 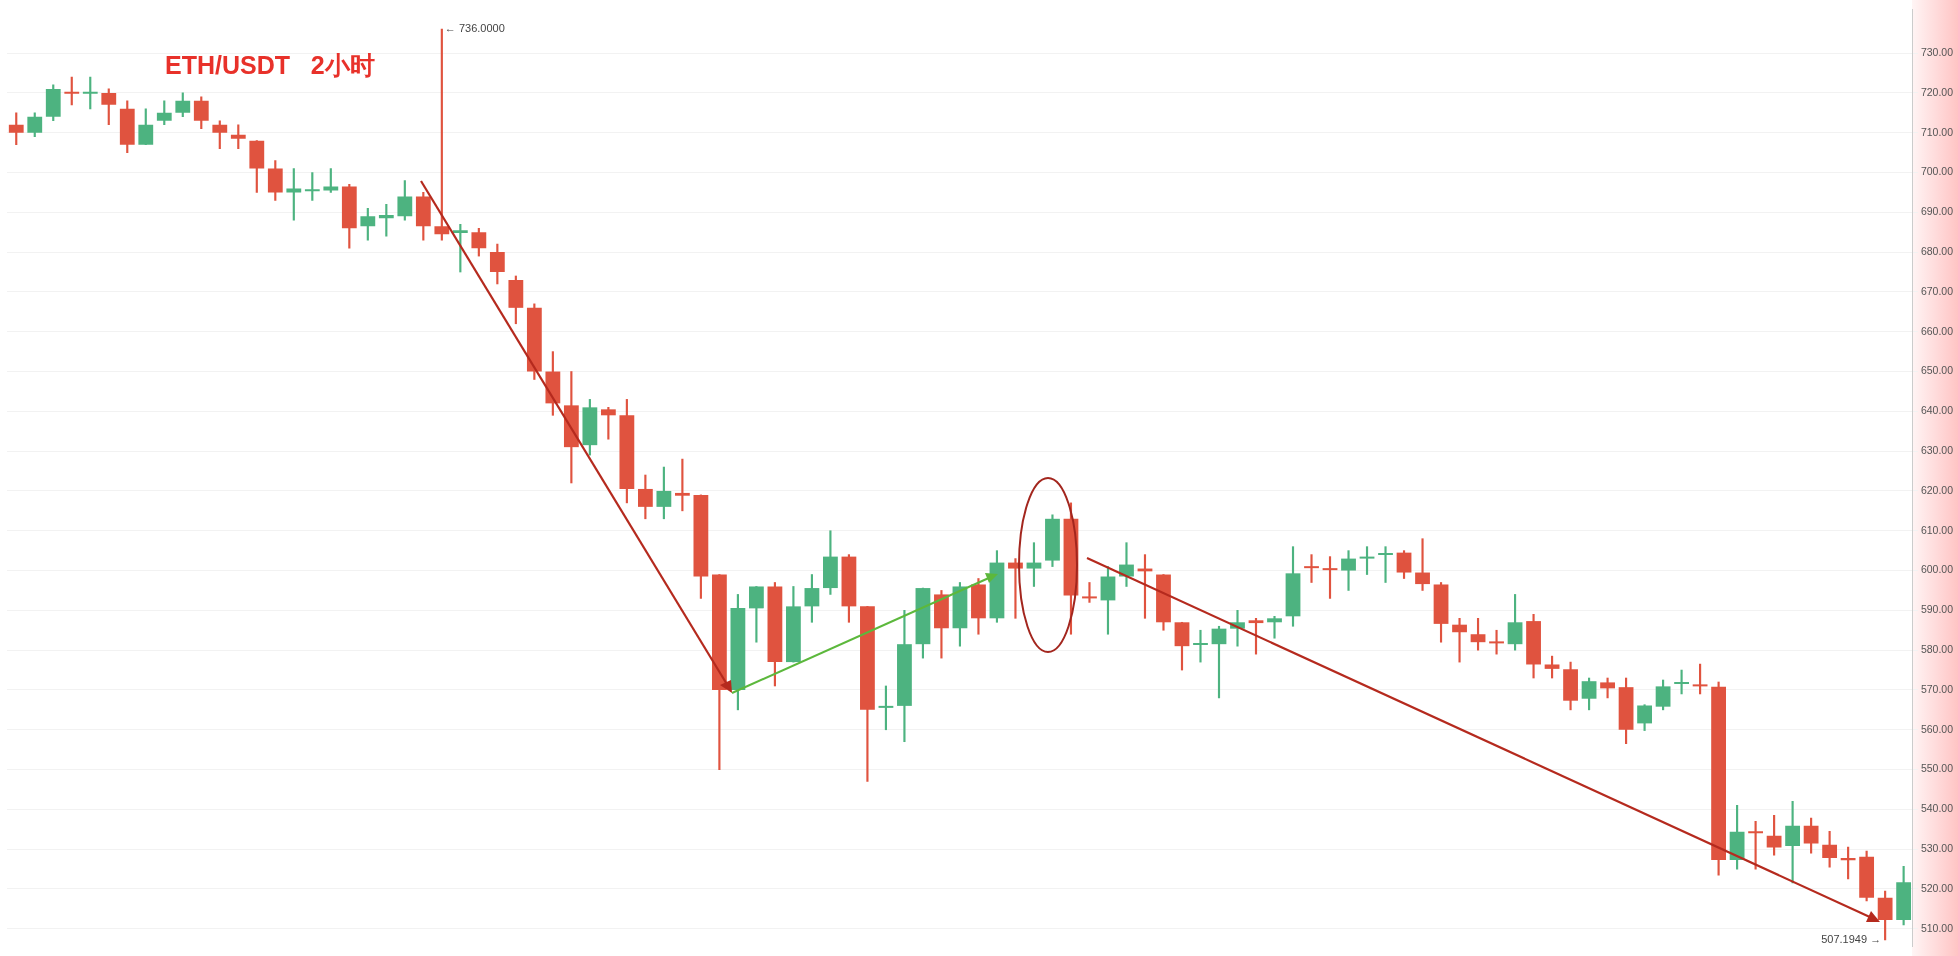 What do you see at coordinates (1937, 609) in the screenshot?
I see `y-tick-label: 590.00` at bounding box center [1937, 609].